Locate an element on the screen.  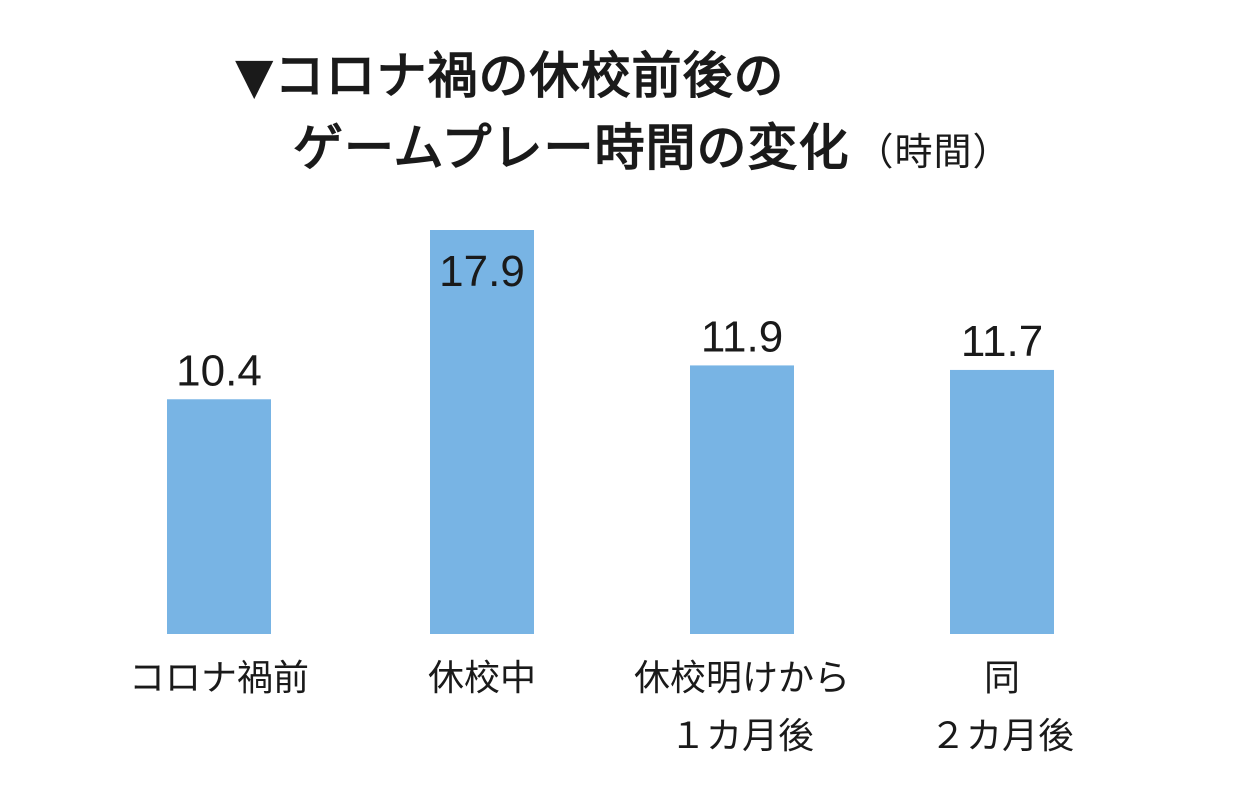
category-label-3-0: 同 is located at coordinates (1002, 678).